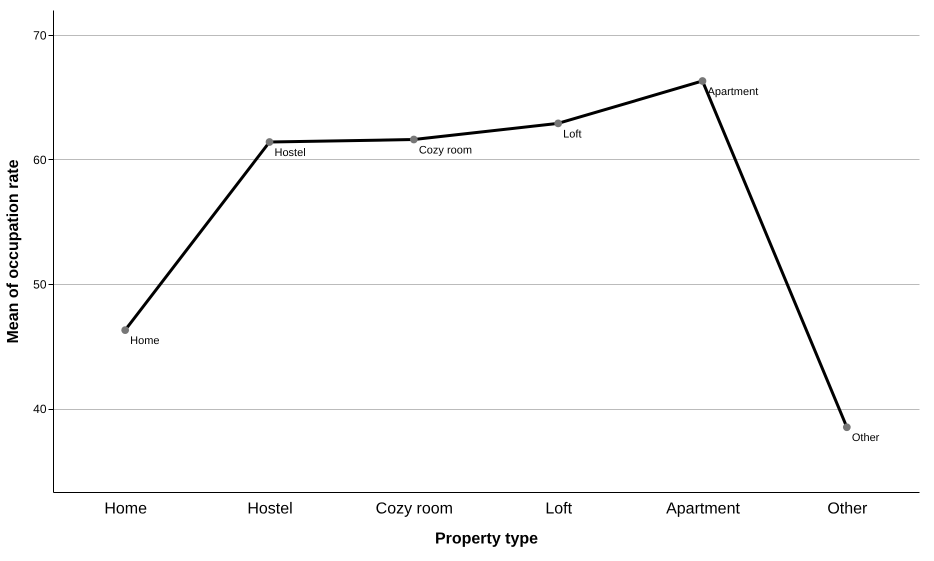 This screenshot has height=561, width=934. I want to click on x-axis-title: Property type, so click(486, 539).